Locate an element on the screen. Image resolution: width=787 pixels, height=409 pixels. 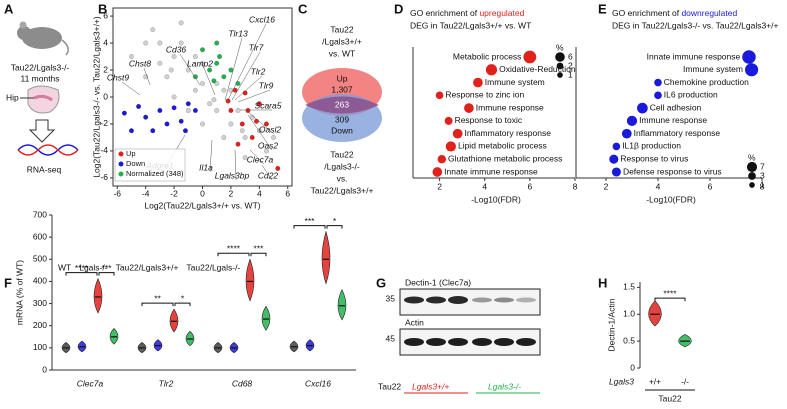
gene-label: Lamp2 is located at coordinates (200, 63).